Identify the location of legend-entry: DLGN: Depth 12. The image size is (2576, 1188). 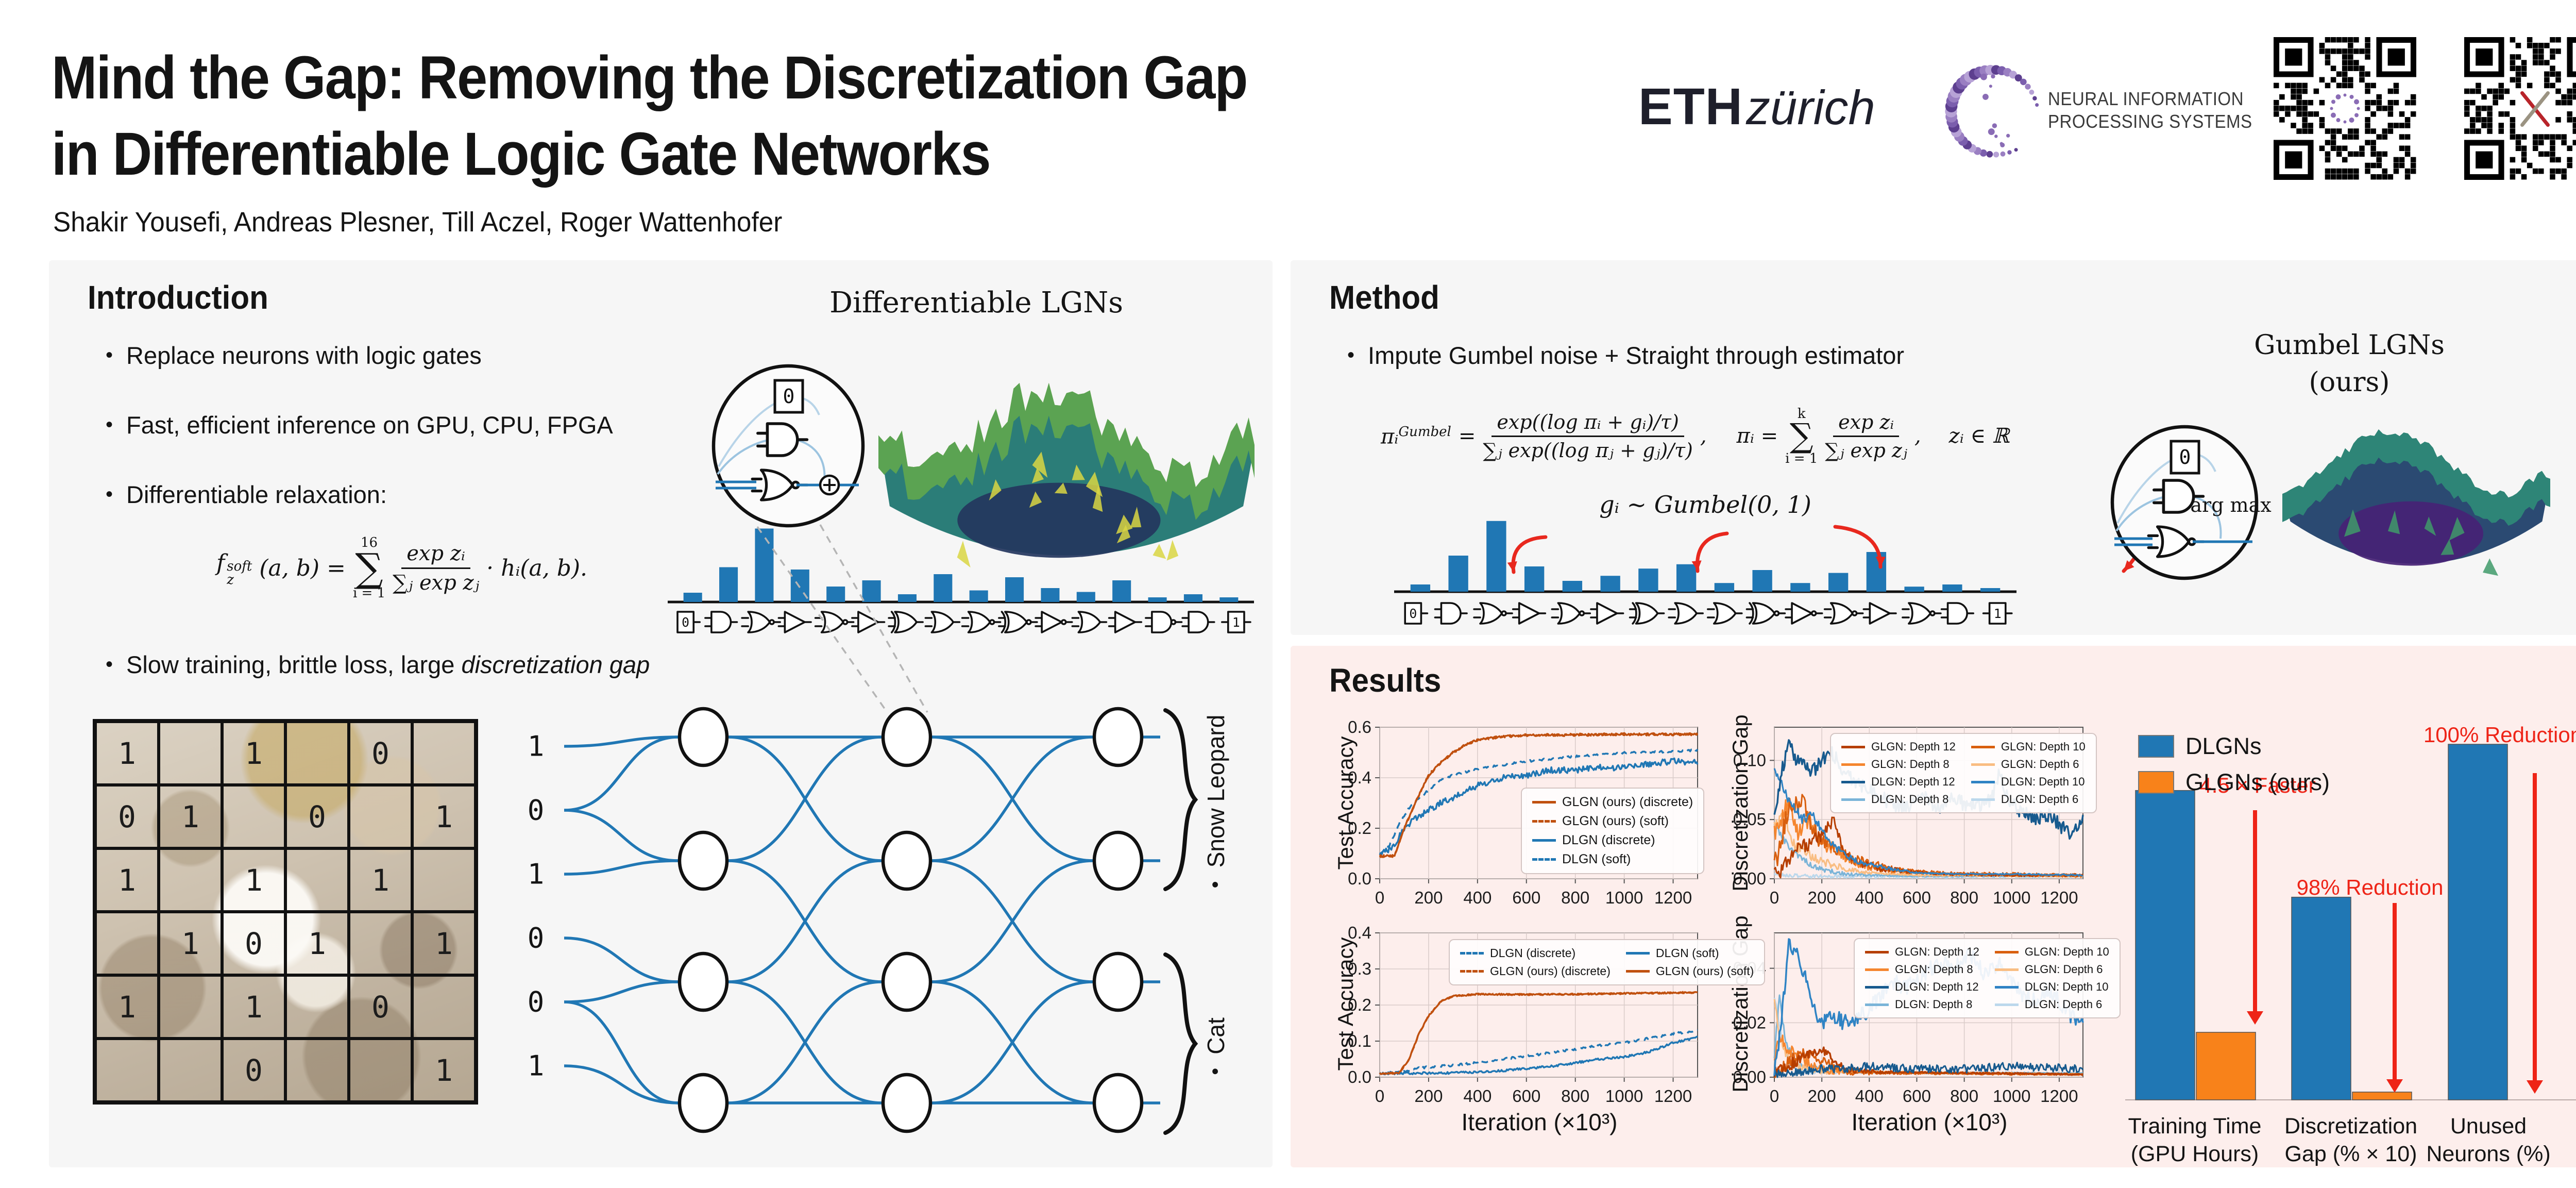
(1898, 782).